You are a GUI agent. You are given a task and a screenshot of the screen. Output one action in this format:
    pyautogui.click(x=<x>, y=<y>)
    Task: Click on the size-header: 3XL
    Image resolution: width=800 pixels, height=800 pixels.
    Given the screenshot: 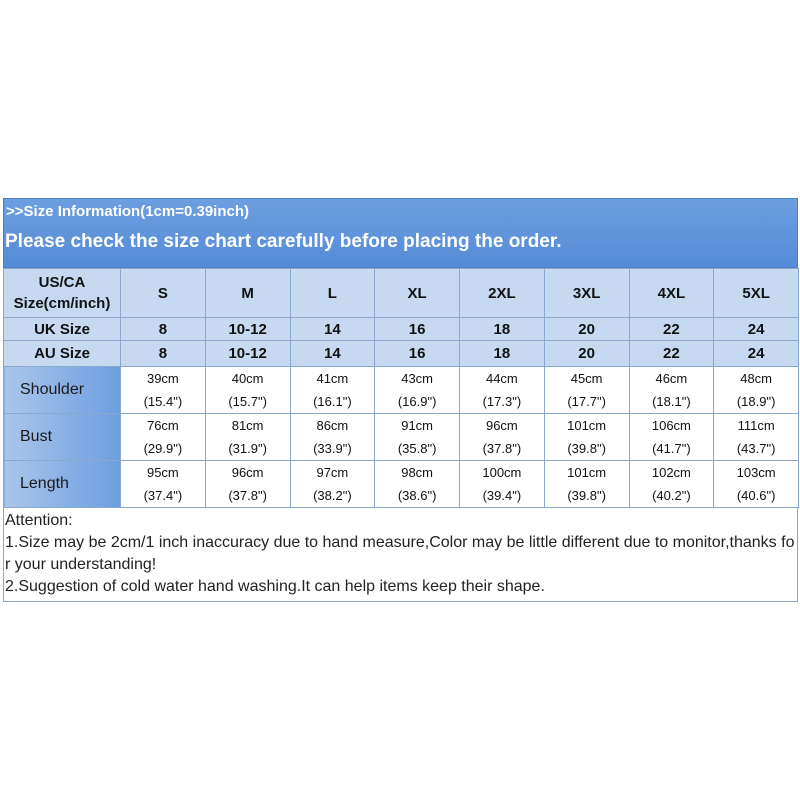 What is the action you would take?
    pyautogui.click(x=586, y=293)
    